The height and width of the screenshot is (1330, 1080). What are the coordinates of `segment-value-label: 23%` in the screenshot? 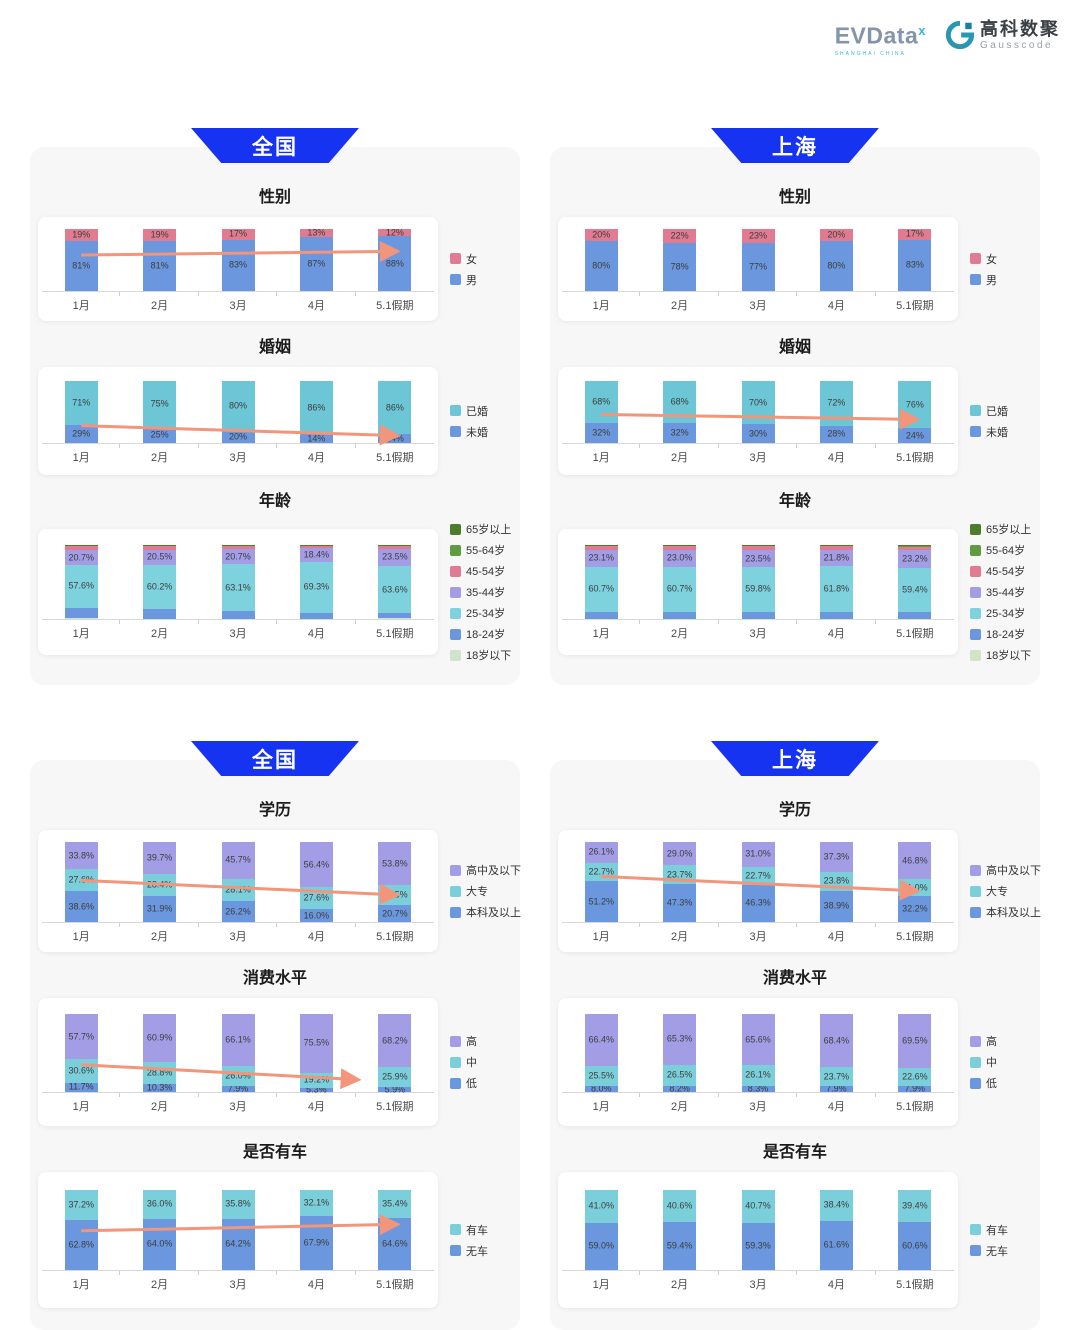 It's located at (758, 236).